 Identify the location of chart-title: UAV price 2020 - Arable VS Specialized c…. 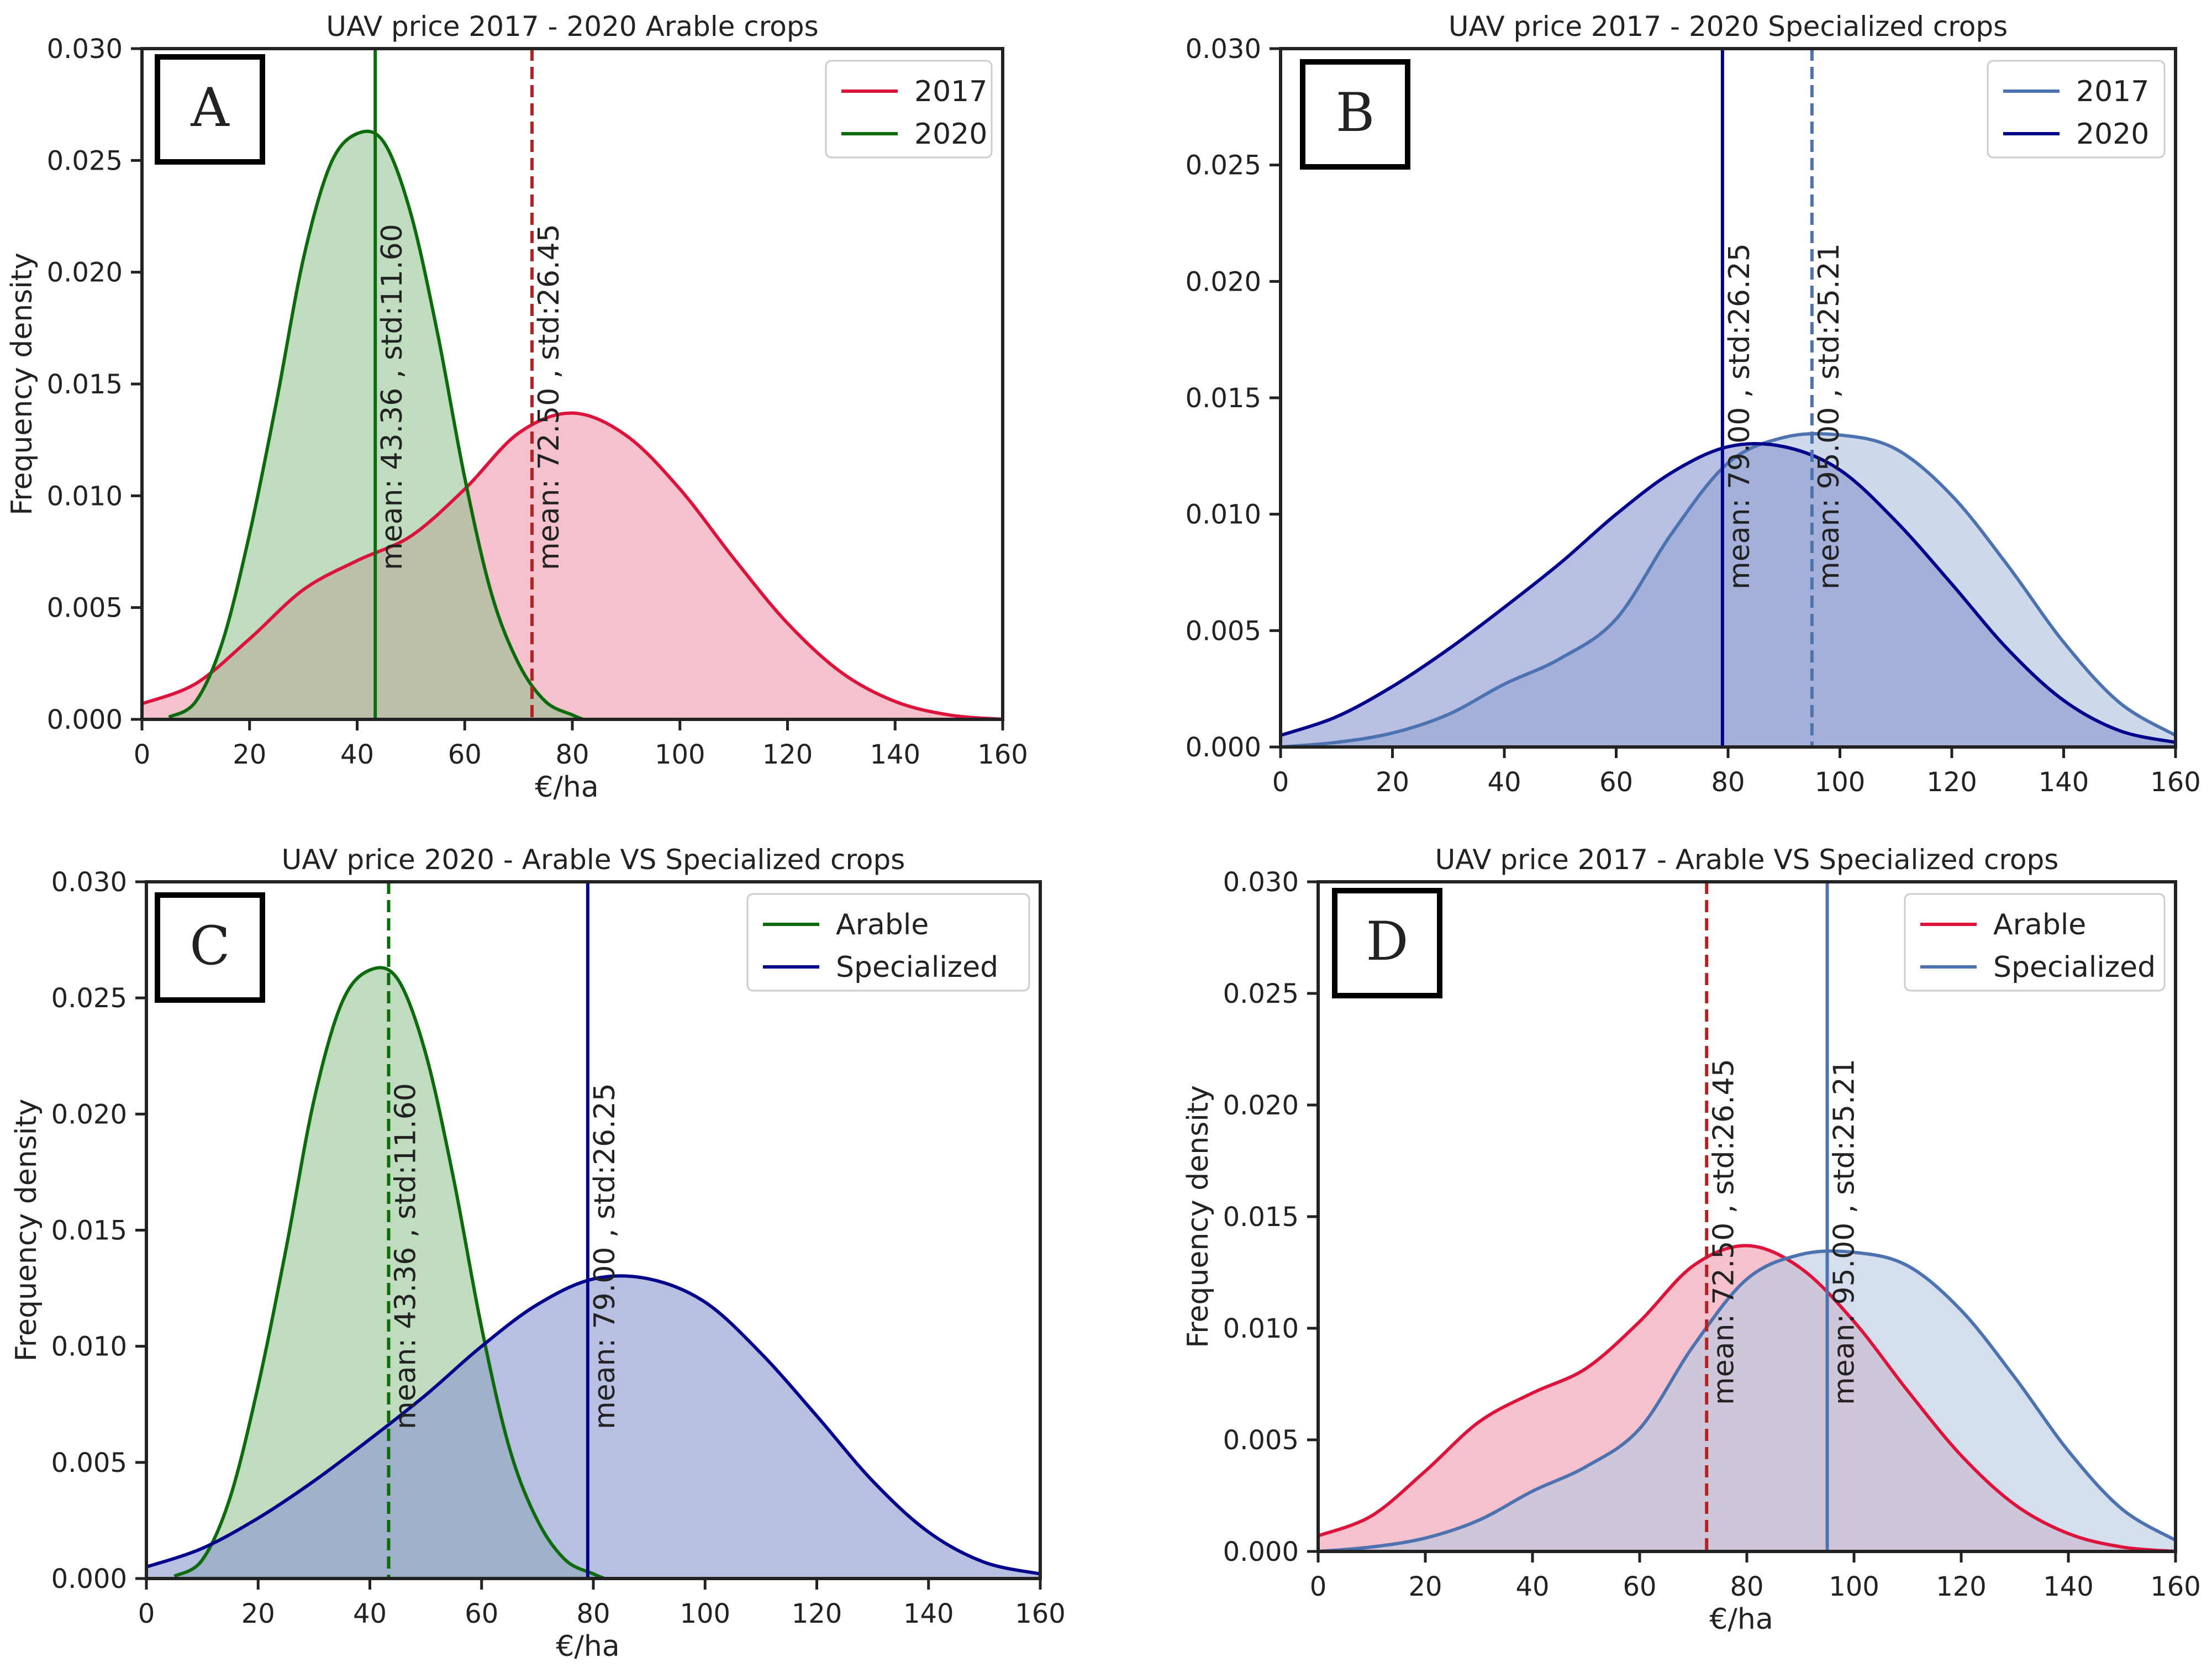
(593, 860).